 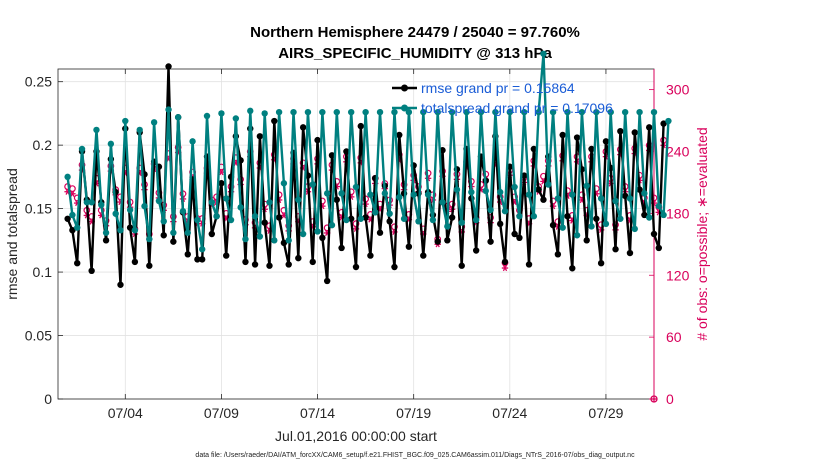 I want to click on obs-possible-marker, so click(x=356, y=224).